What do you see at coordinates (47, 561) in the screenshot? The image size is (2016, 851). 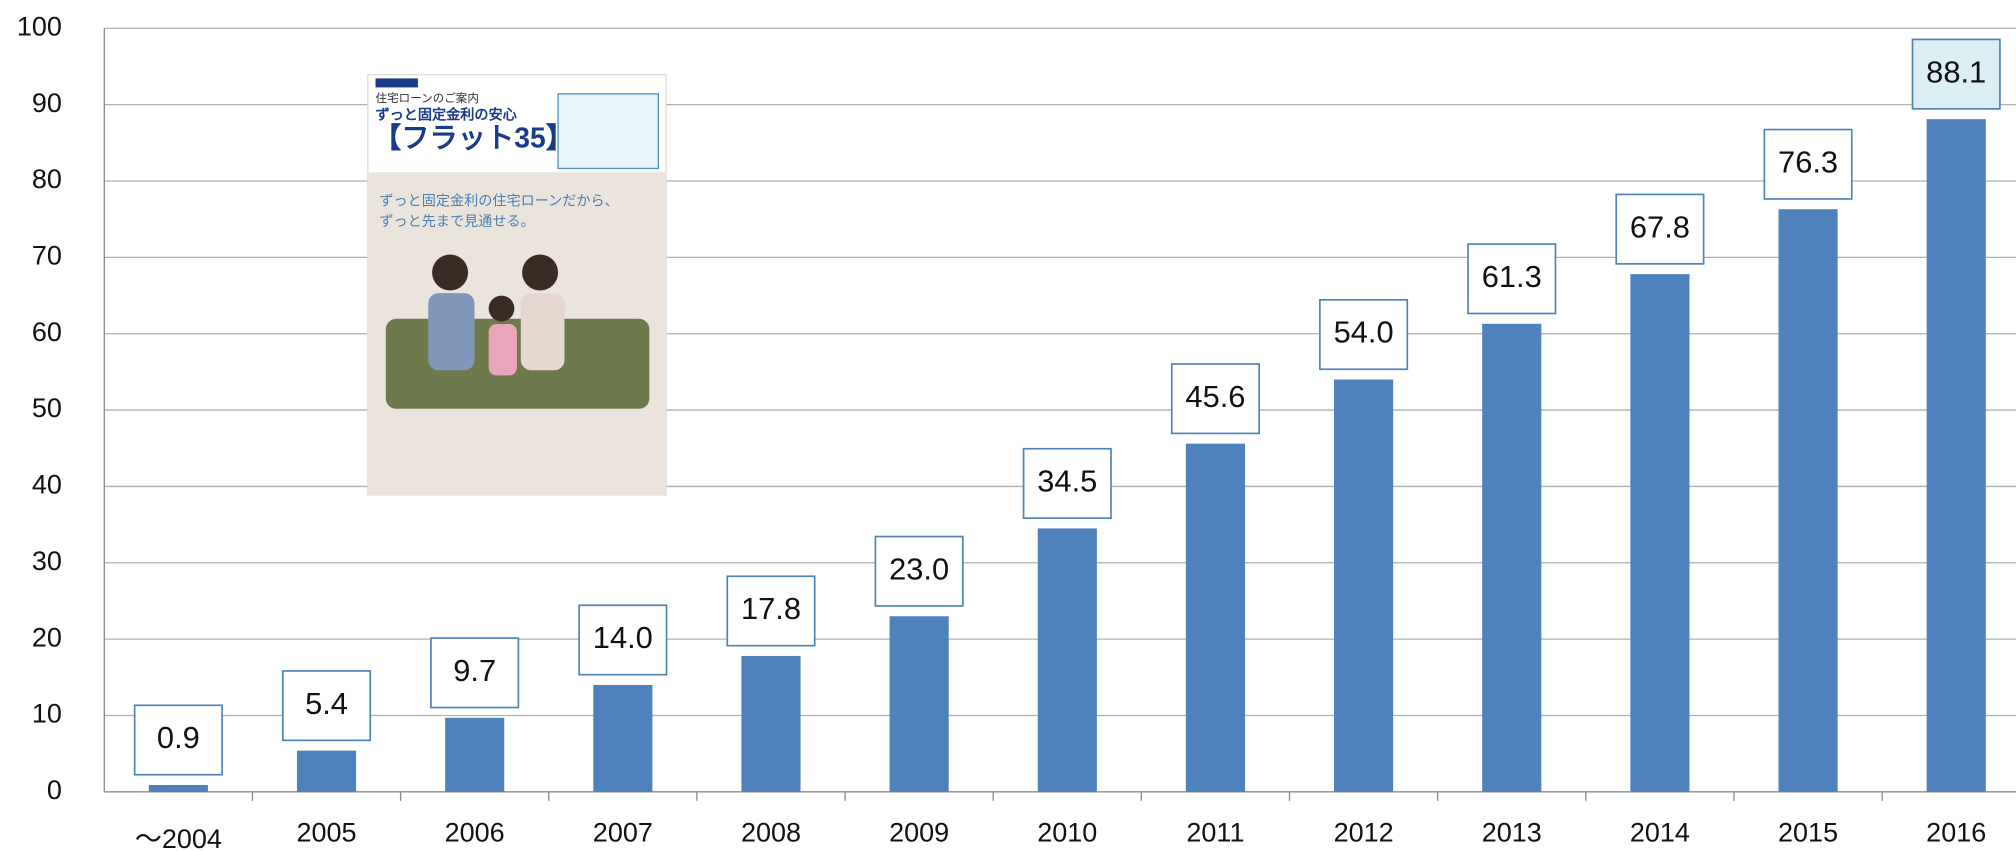 I see `y-tick-label: 30` at bounding box center [47, 561].